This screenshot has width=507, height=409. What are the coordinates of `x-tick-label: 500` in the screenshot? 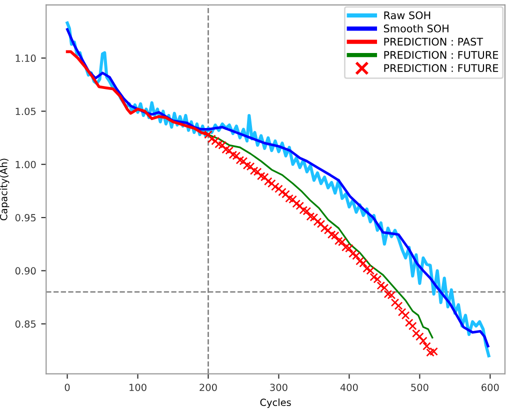 It's located at (419, 388).